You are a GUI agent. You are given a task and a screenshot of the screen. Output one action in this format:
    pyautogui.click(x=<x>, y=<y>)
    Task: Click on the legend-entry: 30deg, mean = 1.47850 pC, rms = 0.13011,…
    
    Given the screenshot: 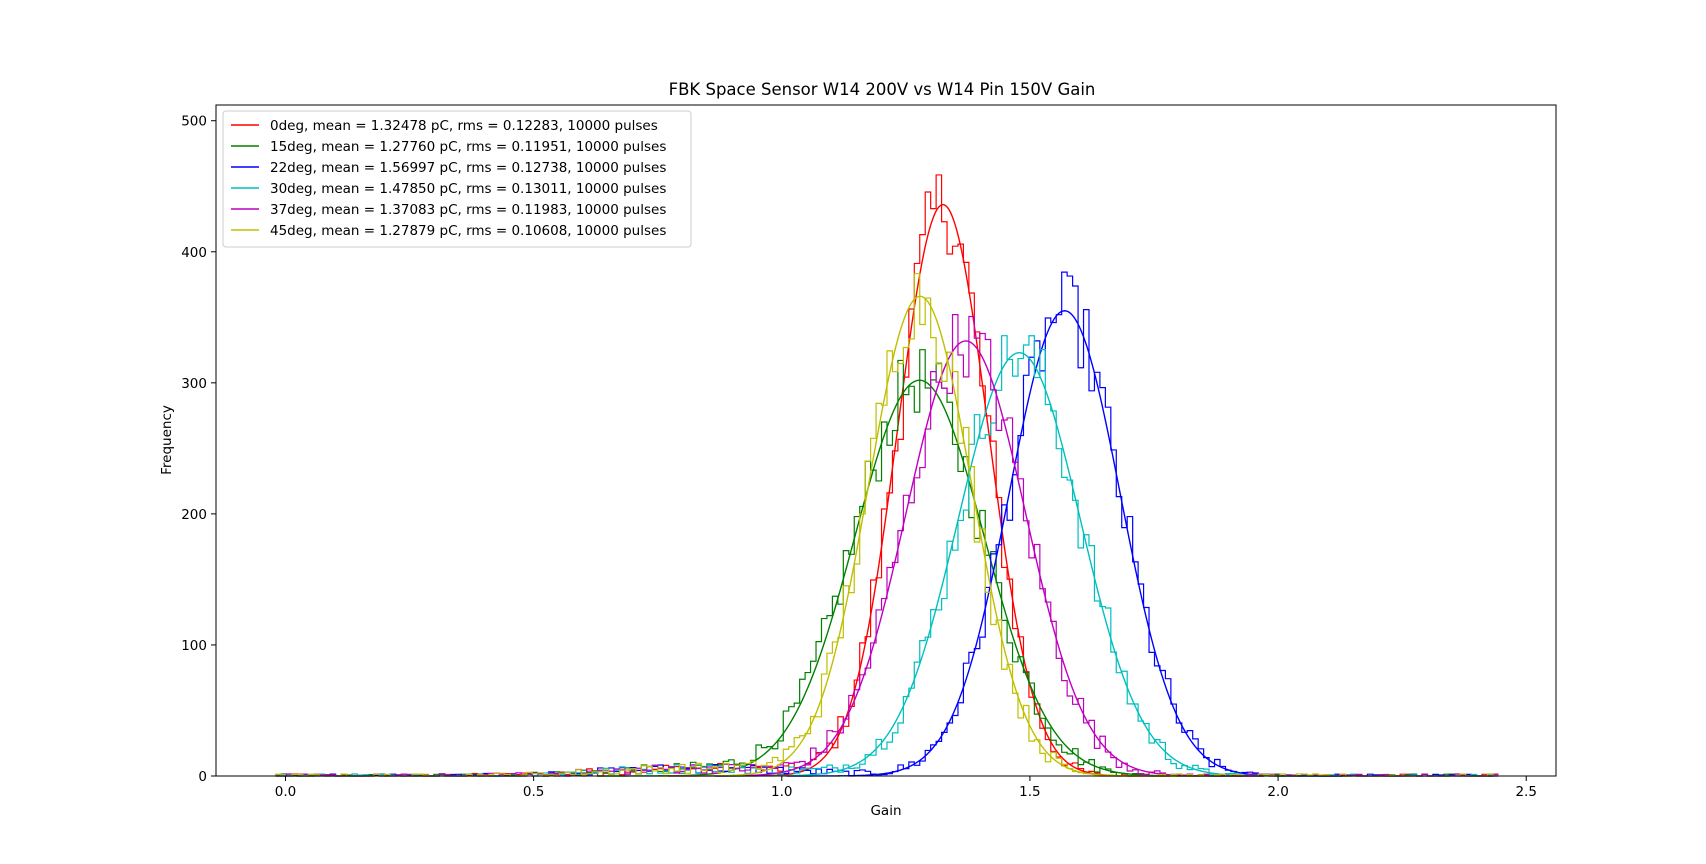 What is the action you would take?
    pyautogui.click(x=468, y=189)
    